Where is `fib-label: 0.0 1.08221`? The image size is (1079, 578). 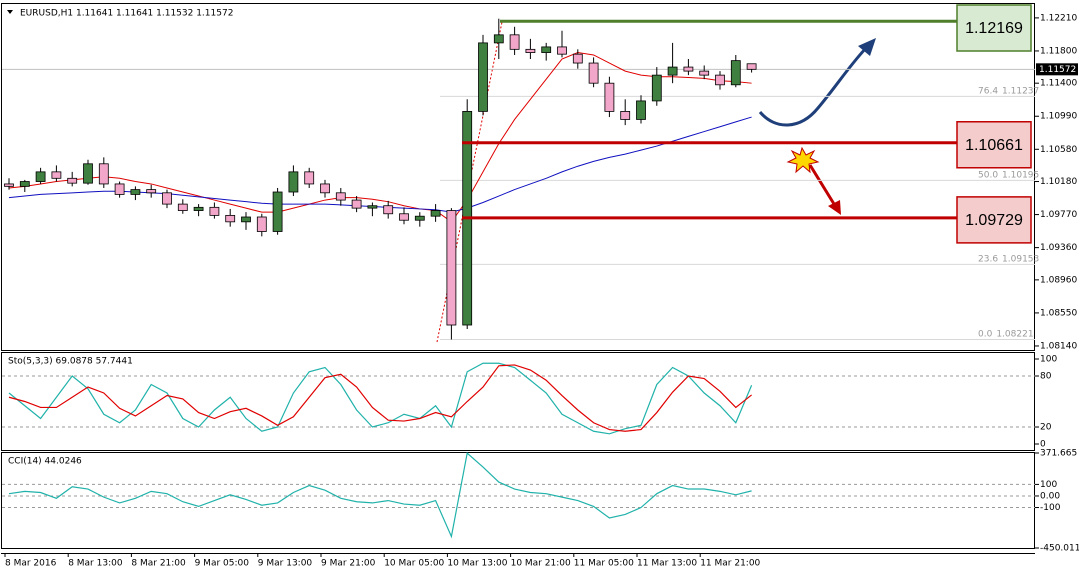 fib-label: 0.0 1.08221 is located at coordinates (1006, 334).